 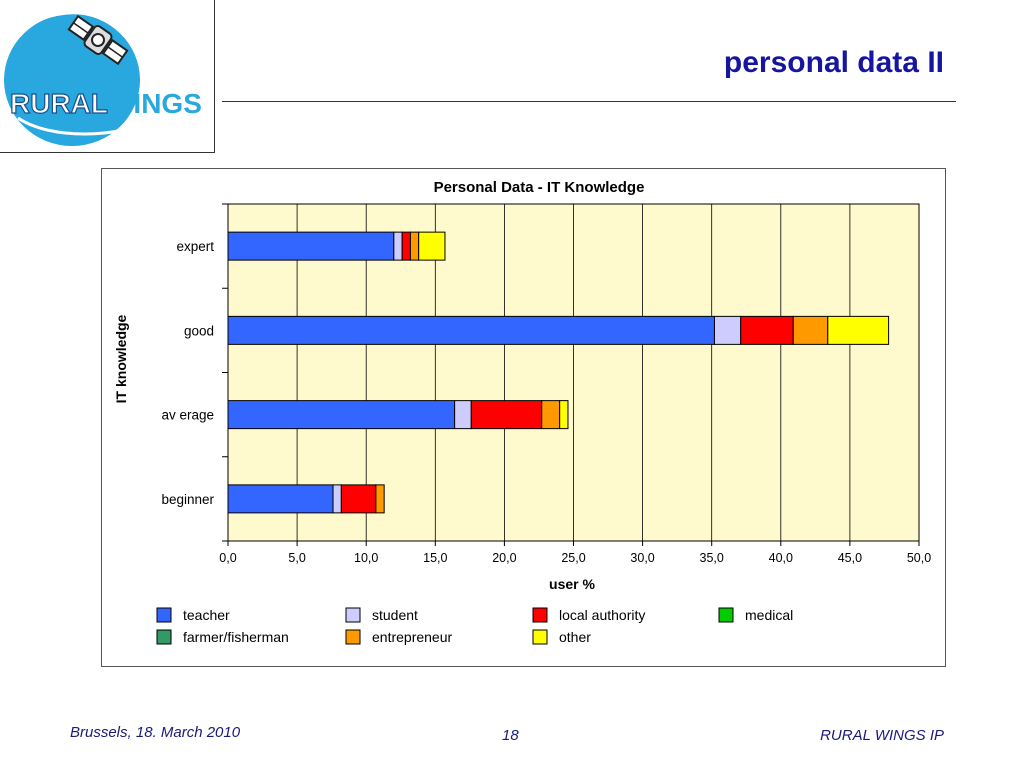 What do you see at coordinates (781, 558) in the screenshot?
I see `x-tick-label: 40,0` at bounding box center [781, 558].